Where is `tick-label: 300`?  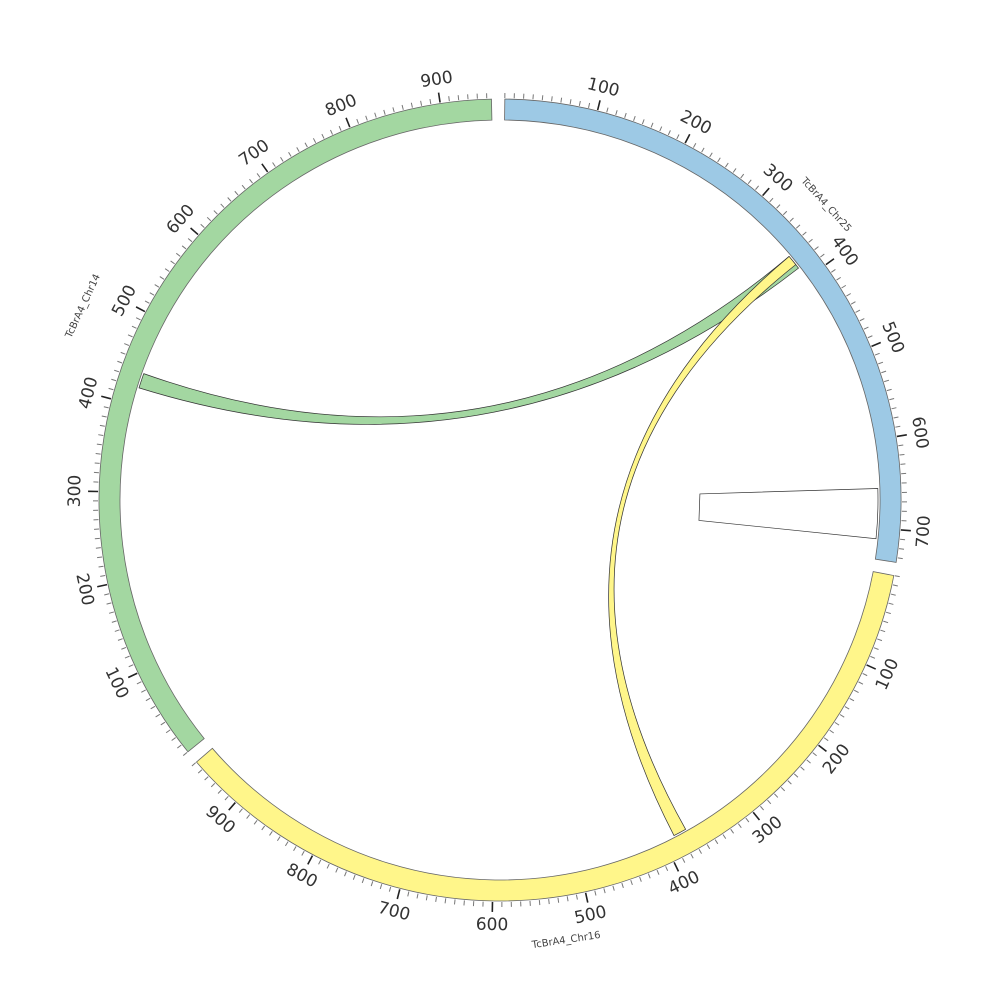 tick-label: 300 is located at coordinates (75, 491).